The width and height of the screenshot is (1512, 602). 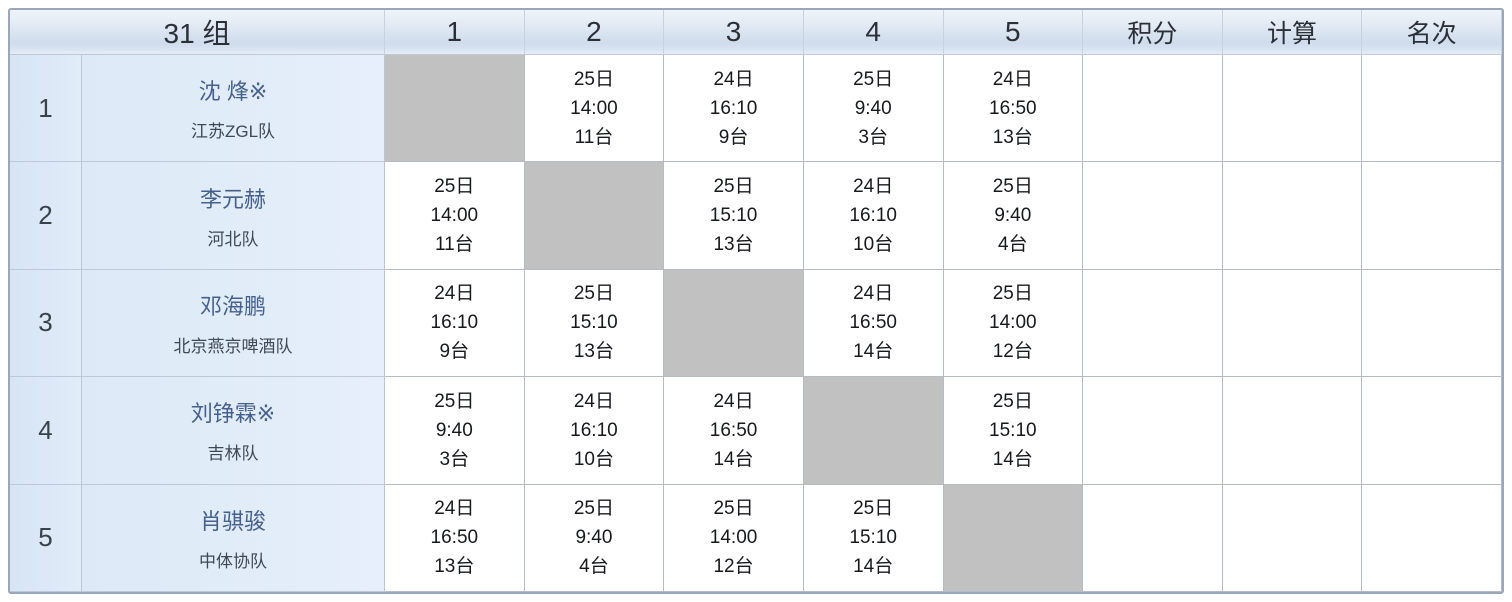 I want to click on player-seed: 5, so click(x=46, y=538).